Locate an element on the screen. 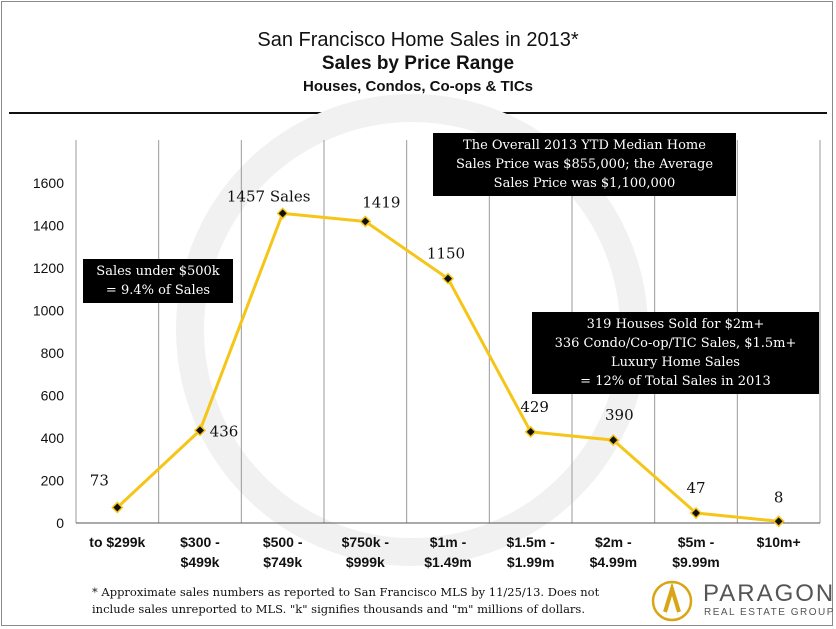  data-label: 1419 is located at coordinates (381, 202).